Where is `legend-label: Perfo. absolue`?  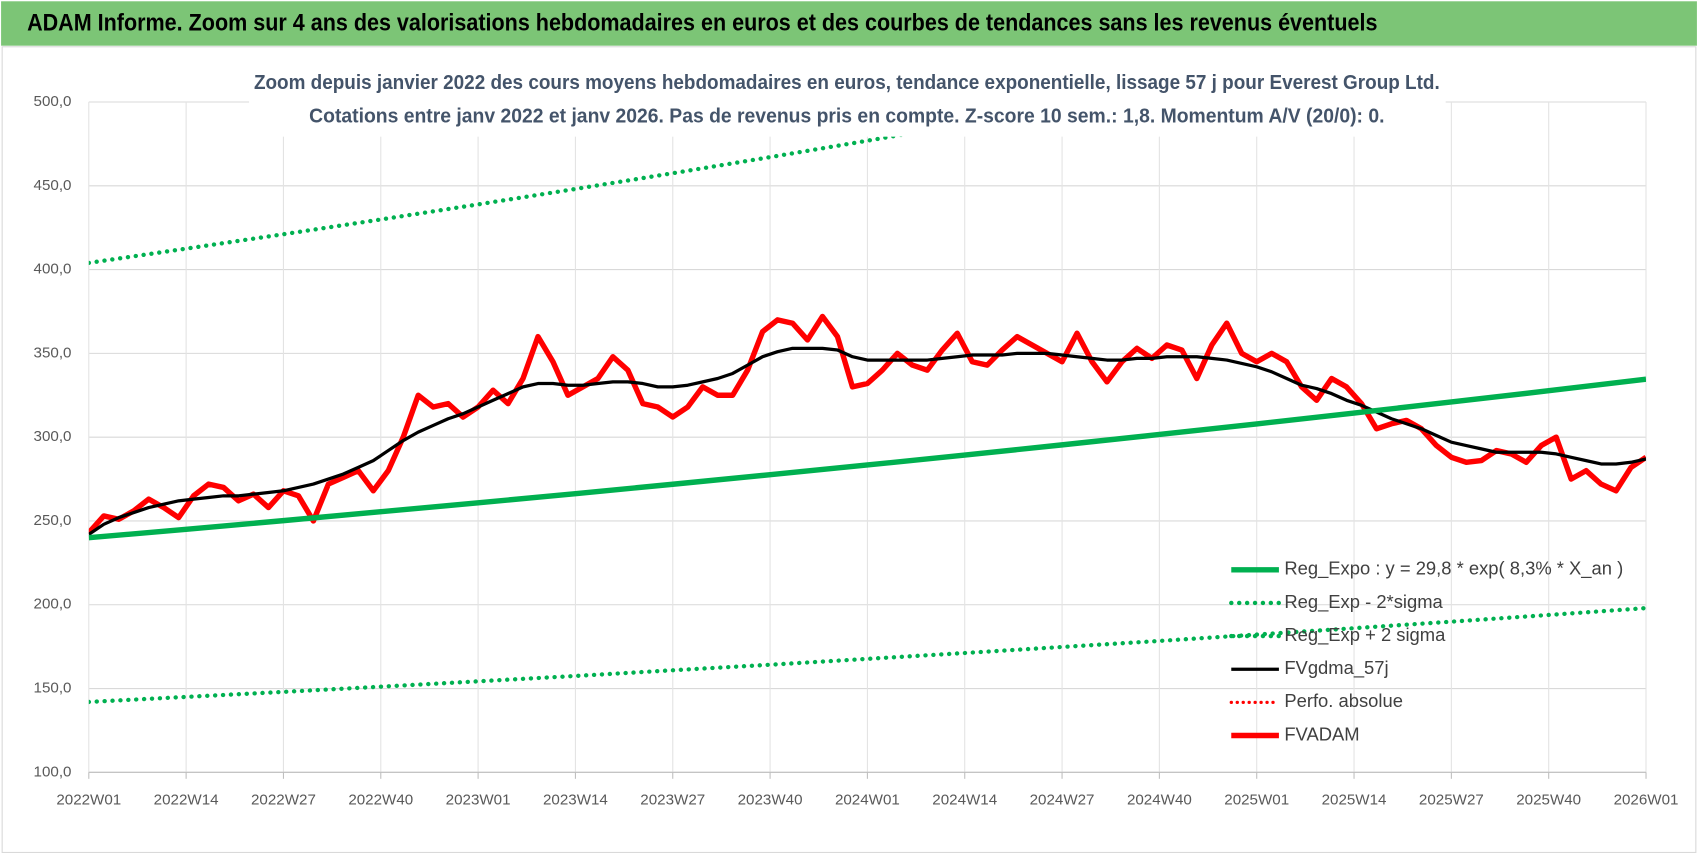
legend-label: Perfo. absolue is located at coordinates (1343, 700).